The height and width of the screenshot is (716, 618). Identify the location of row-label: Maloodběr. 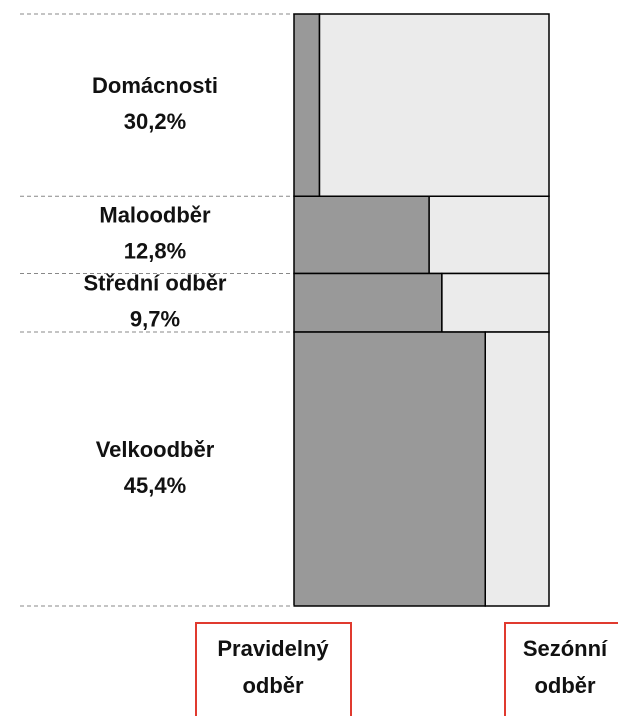
(155, 215).